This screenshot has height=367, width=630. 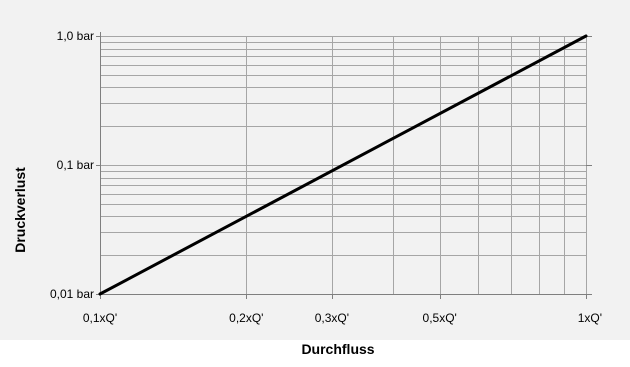 What do you see at coordinates (440, 318) in the screenshot?
I see `x-tick-label: 0,5xQ'` at bounding box center [440, 318].